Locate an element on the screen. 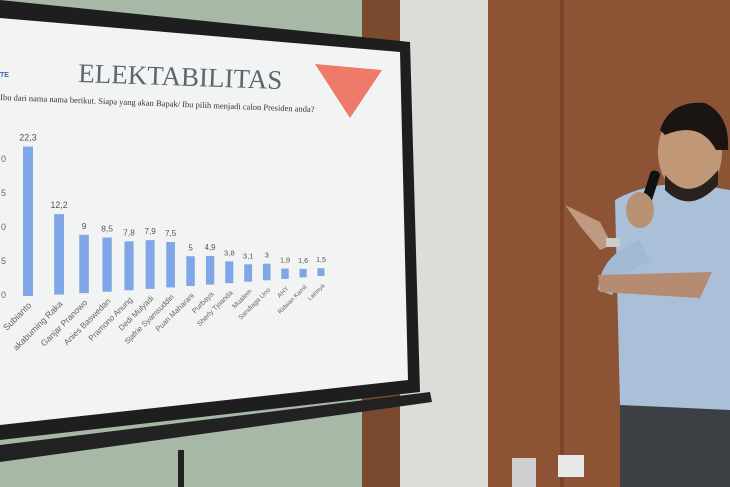 The height and width of the screenshot is (487, 730). hair is located at coordinates (694, 126).